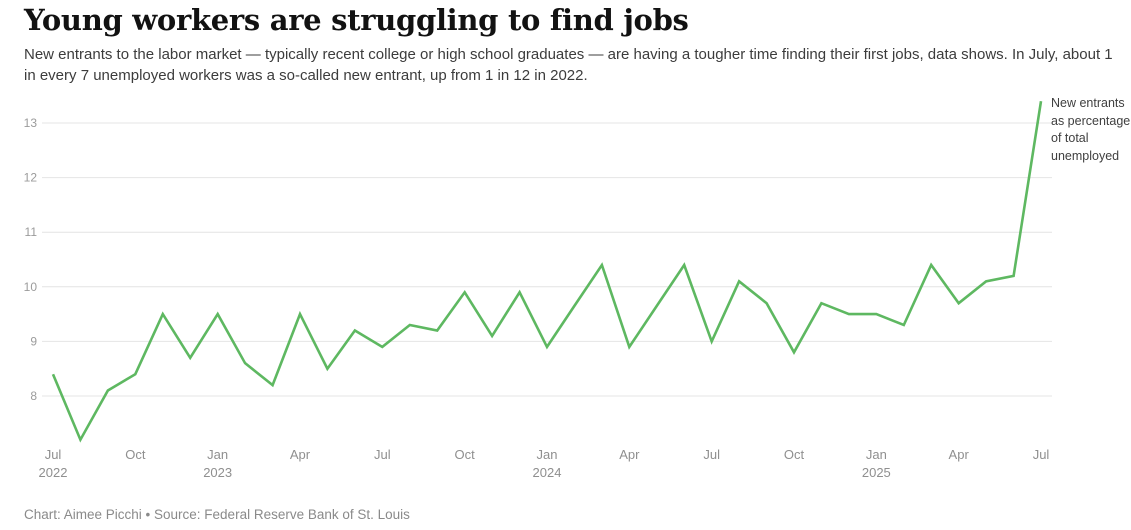  What do you see at coordinates (33, 341) in the screenshot?
I see `y-tick-label: 9` at bounding box center [33, 341].